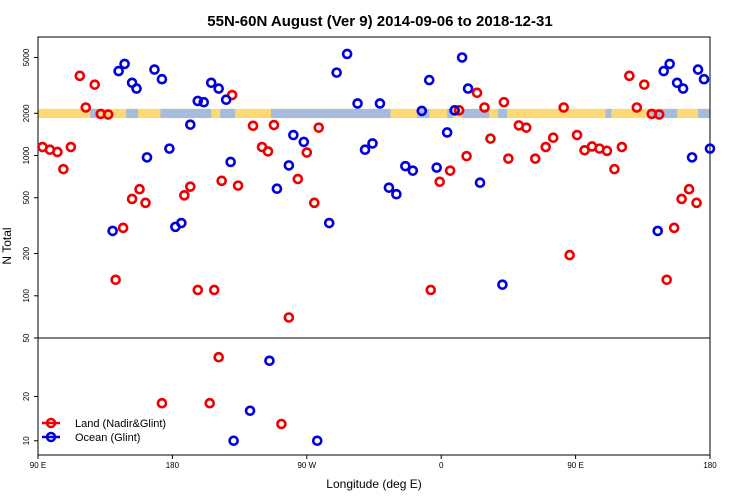  I want to click on x-tick-label: 90 W, so click(306, 465).